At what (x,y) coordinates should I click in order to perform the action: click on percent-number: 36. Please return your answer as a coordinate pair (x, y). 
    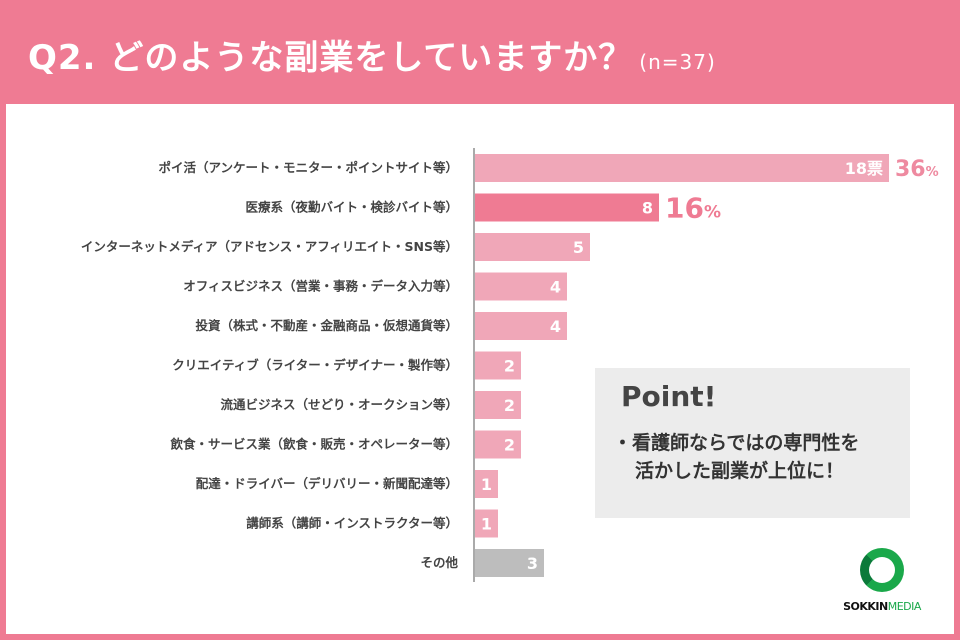
    Looking at the image, I should click on (910, 169).